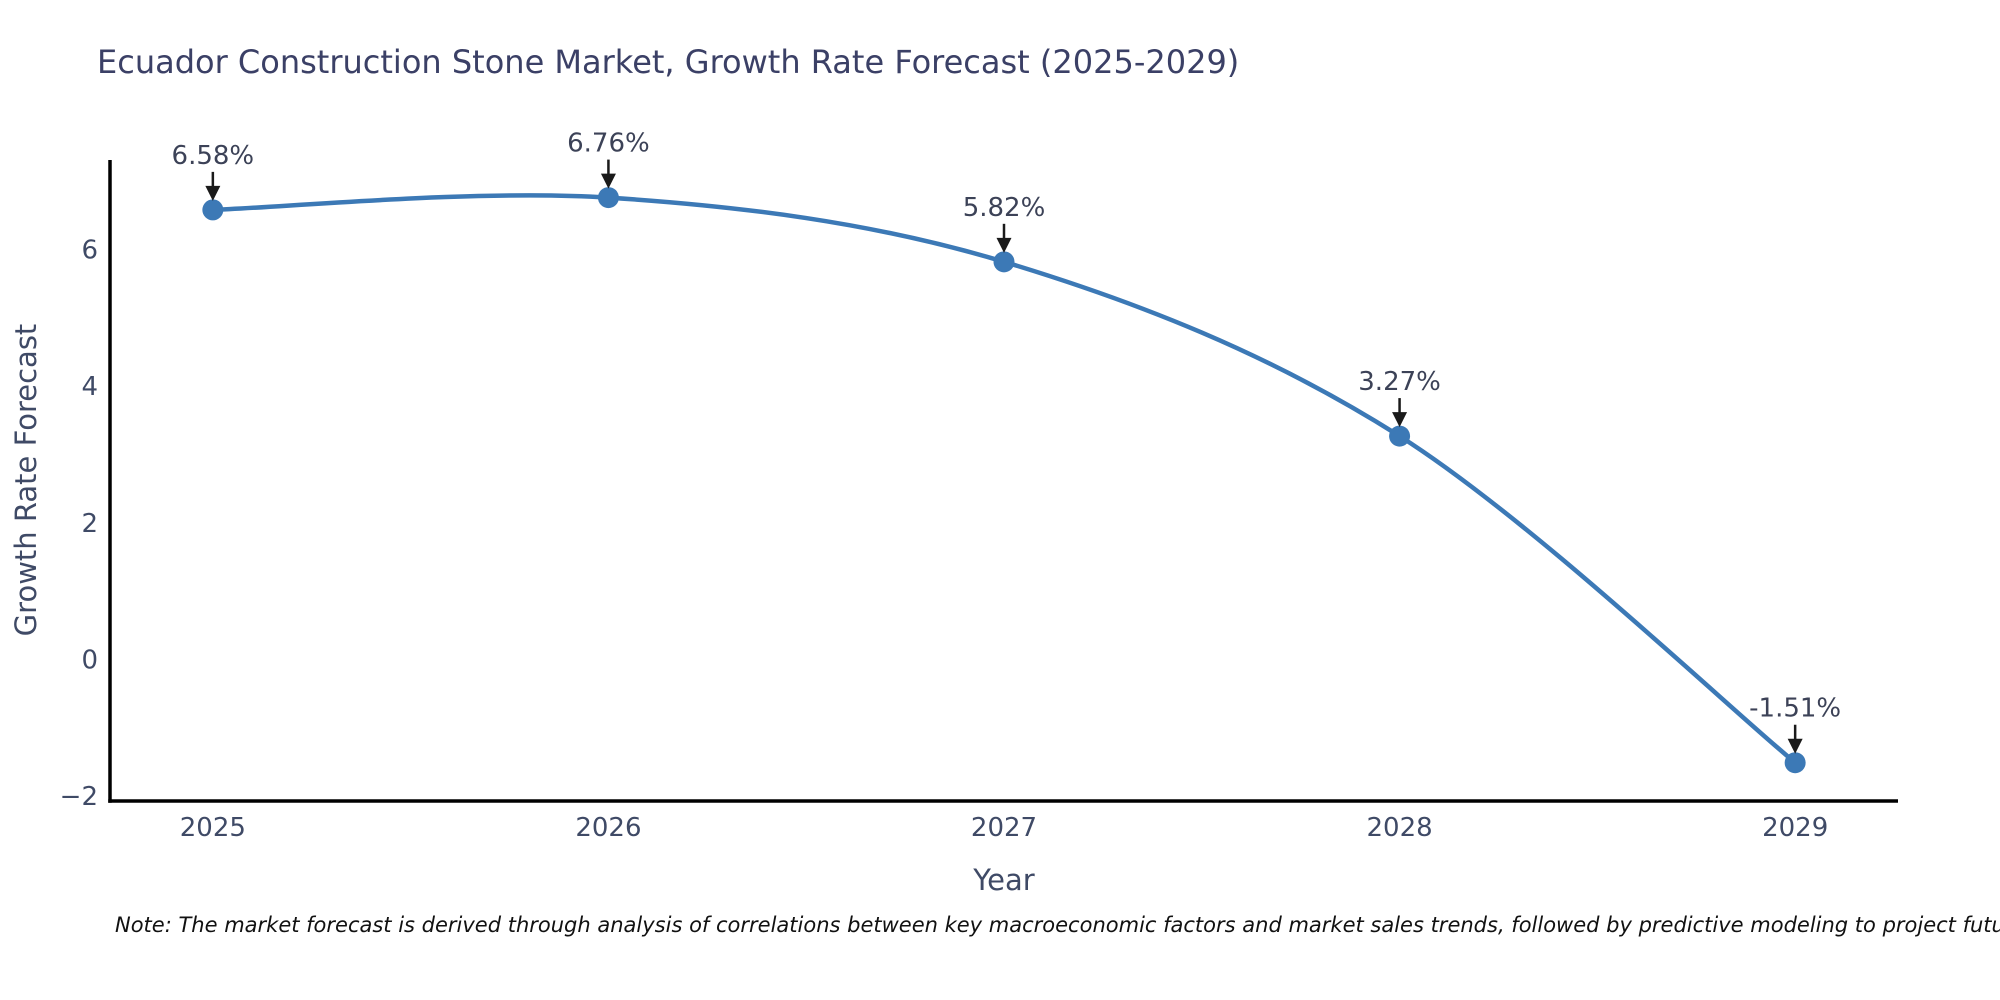 The image size is (2000, 1000). What do you see at coordinates (213, 210) in the screenshot?
I see `data-point-2025` at bounding box center [213, 210].